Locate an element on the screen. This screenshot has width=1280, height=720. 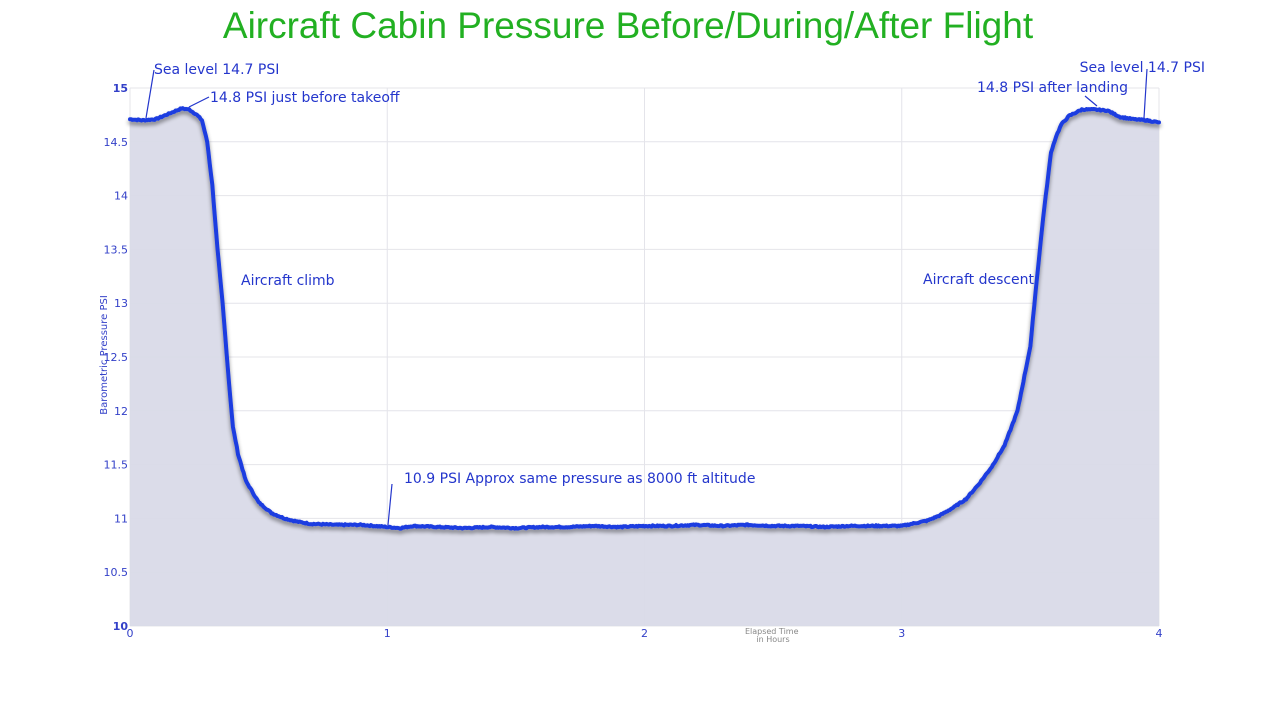
annotation-label: 14.8 PSI just before takeoff is located at coordinates (305, 98).